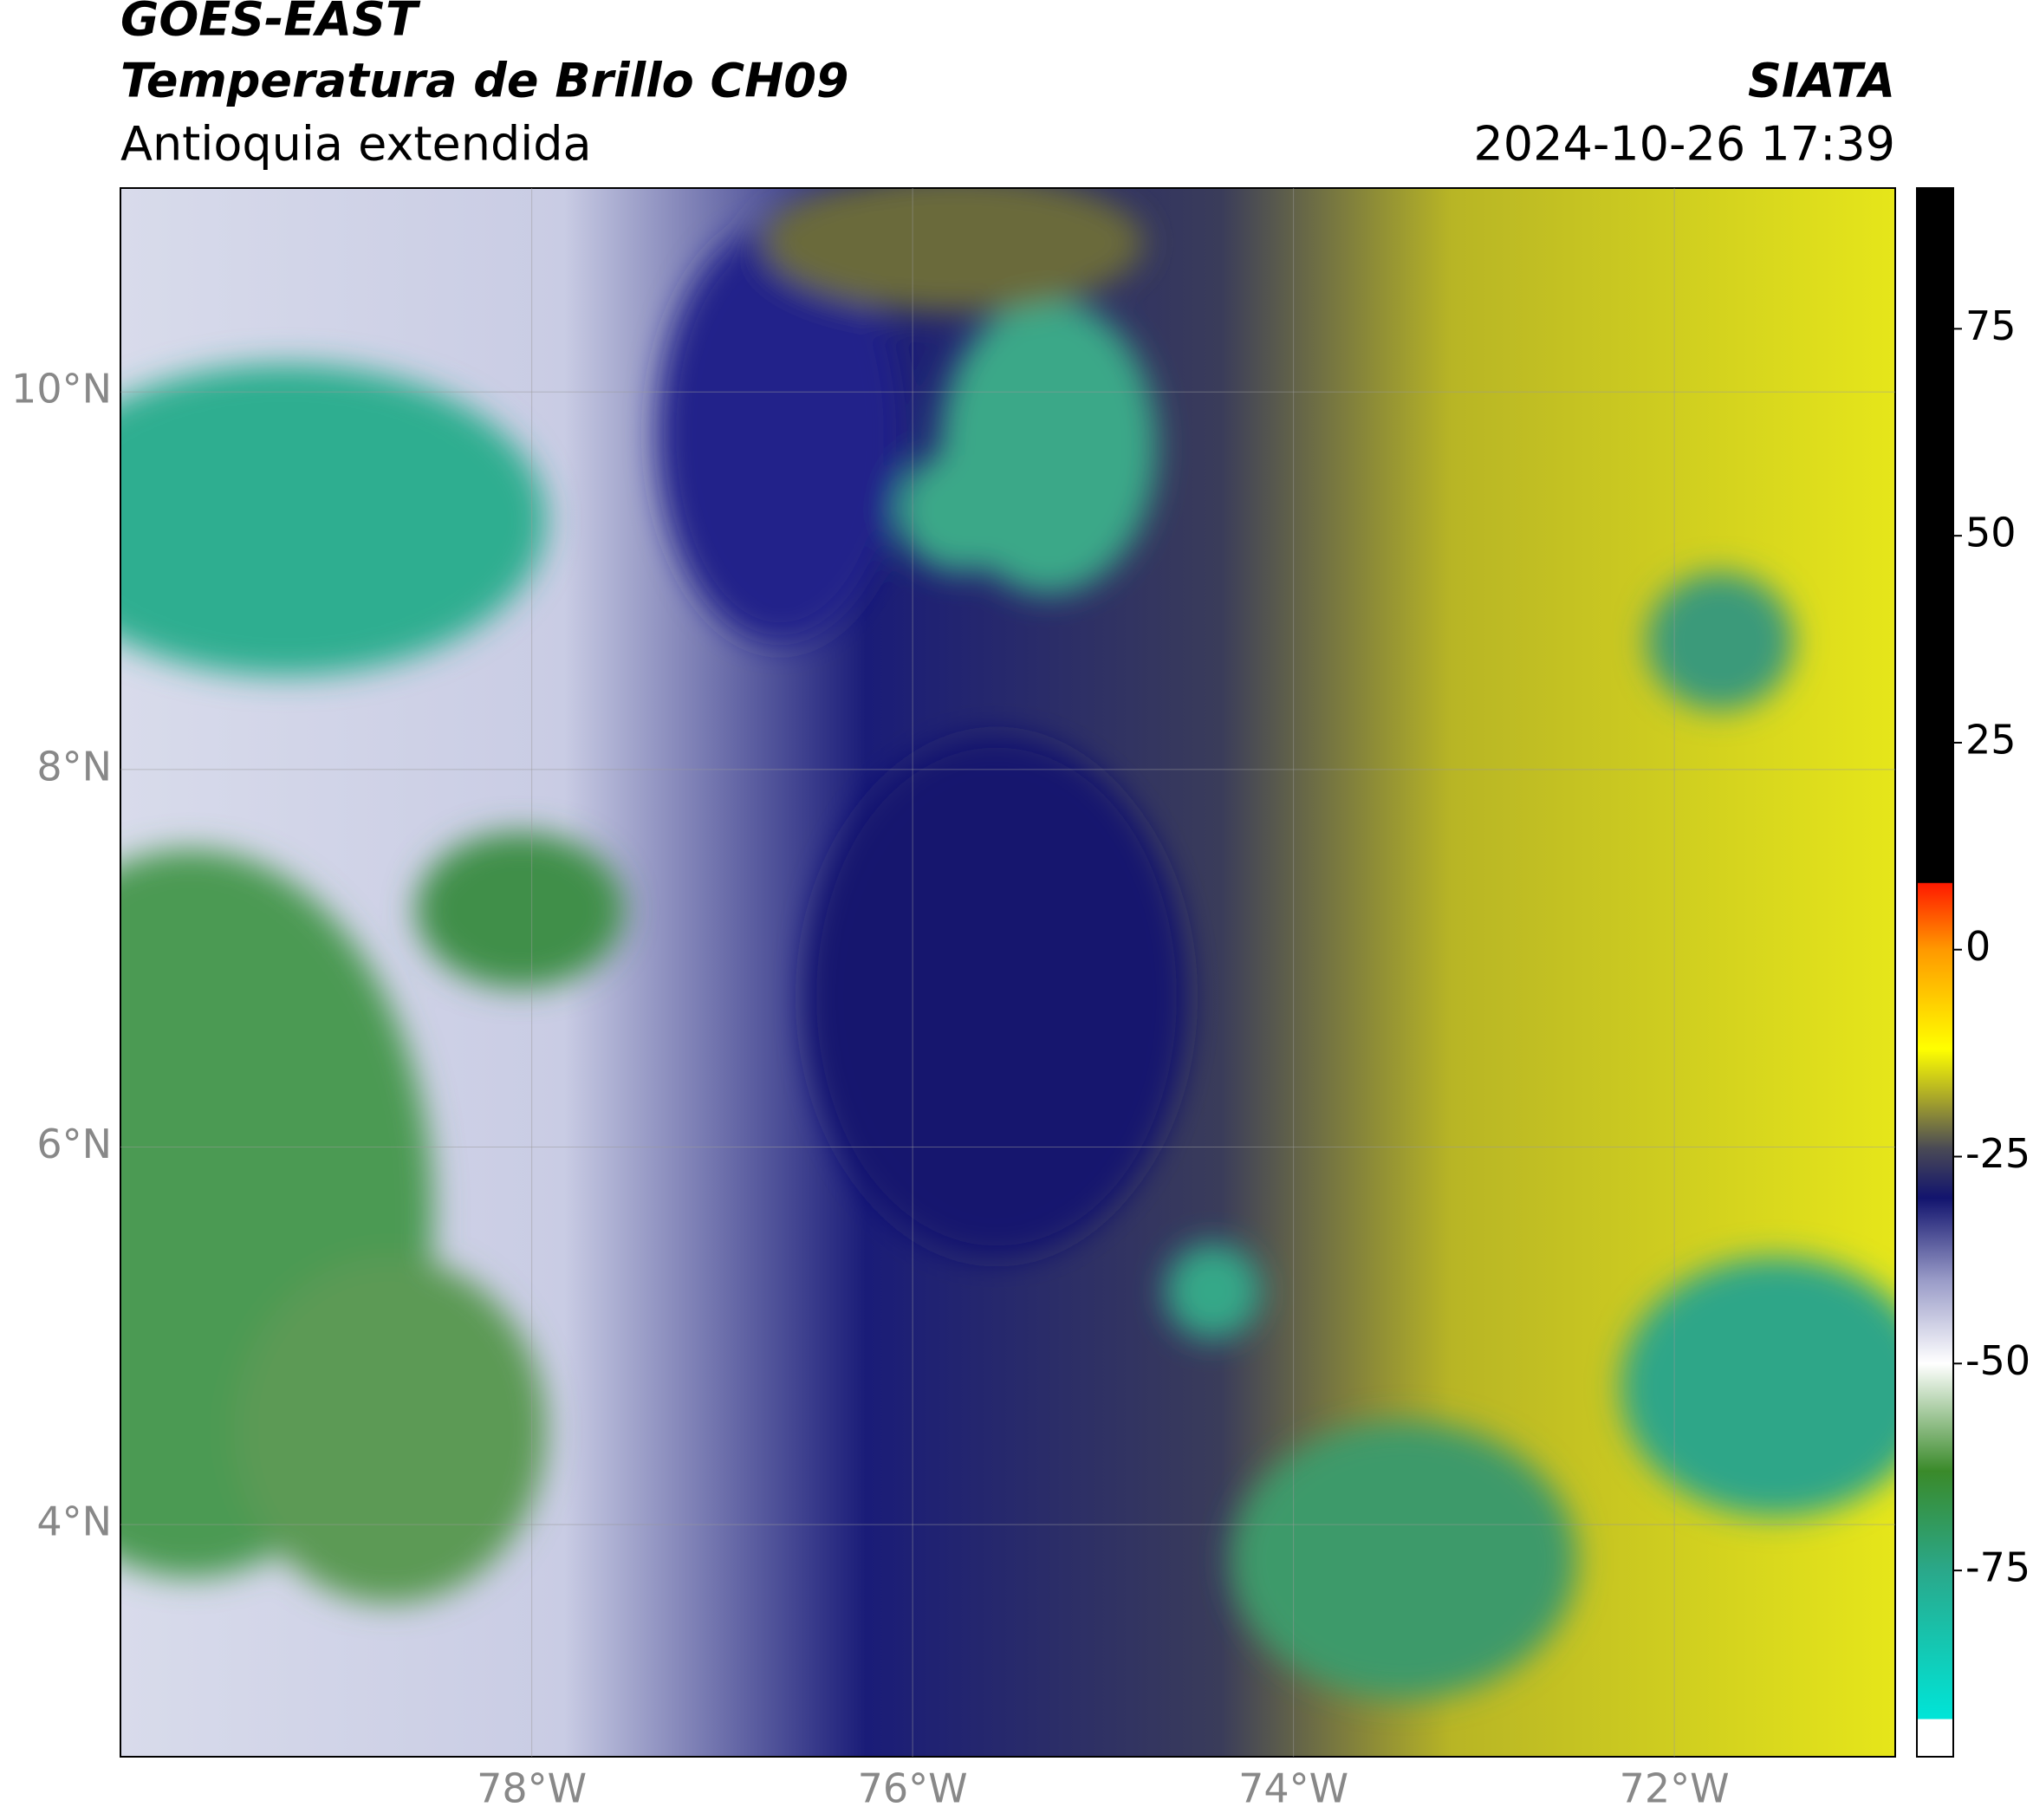 The image size is (2033, 1820). What do you see at coordinates (1991, 325) in the screenshot?
I see `colorbar-tick-label: 75` at bounding box center [1991, 325].